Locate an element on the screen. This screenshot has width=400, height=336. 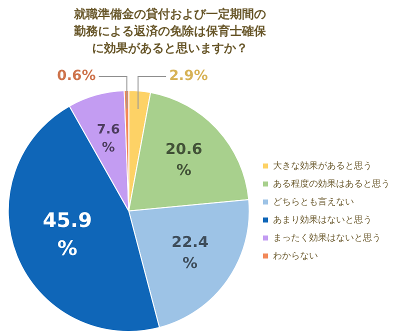
data-label: 20.6% is located at coordinates (183, 159).